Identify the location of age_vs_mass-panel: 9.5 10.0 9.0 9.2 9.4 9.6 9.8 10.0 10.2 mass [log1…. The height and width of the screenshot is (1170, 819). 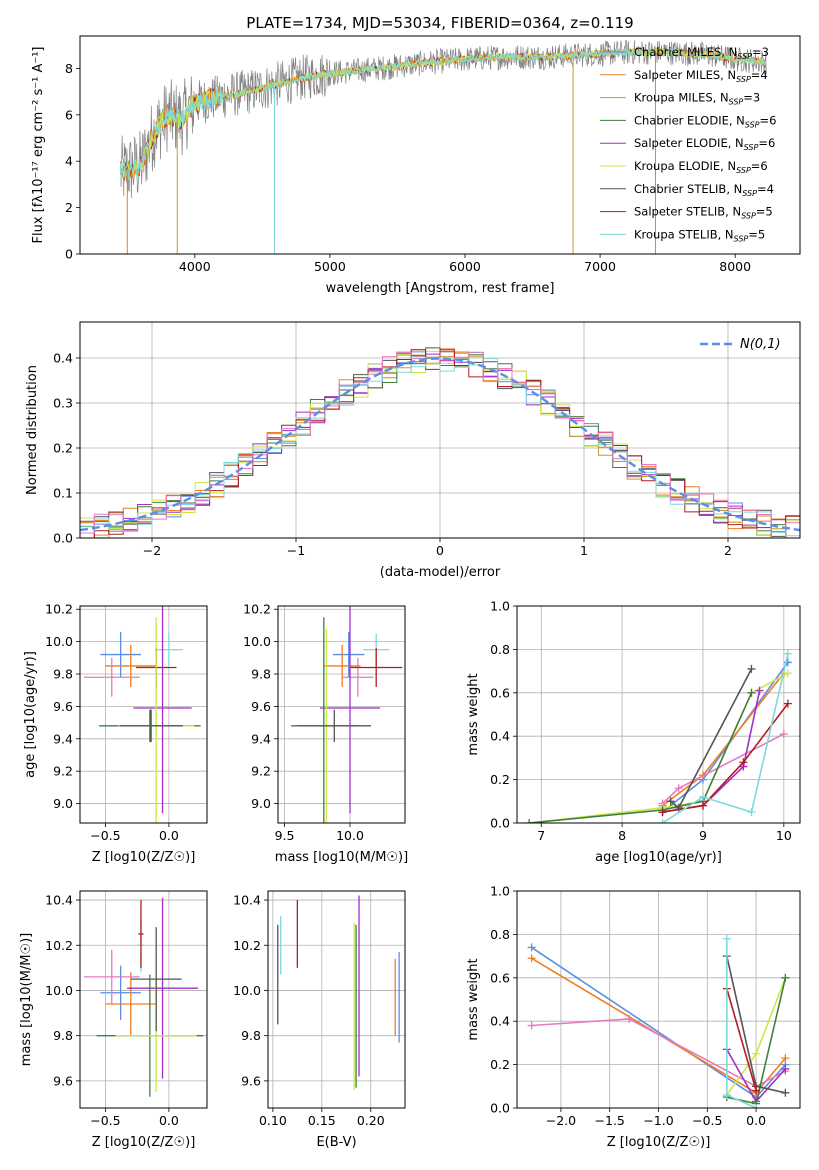
(325, 733).